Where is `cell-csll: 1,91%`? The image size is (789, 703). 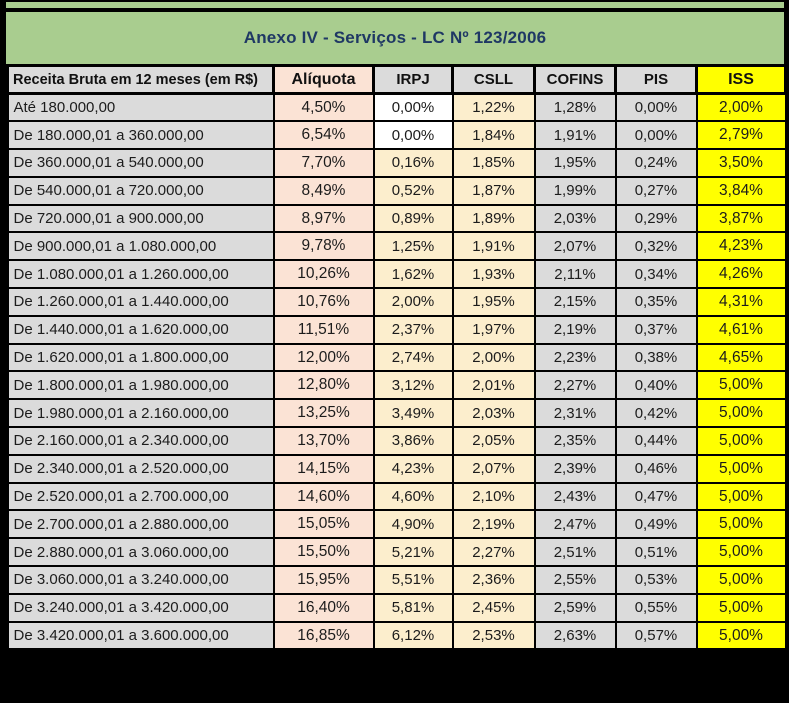
cell-csll: 1,91% is located at coordinates (493, 246).